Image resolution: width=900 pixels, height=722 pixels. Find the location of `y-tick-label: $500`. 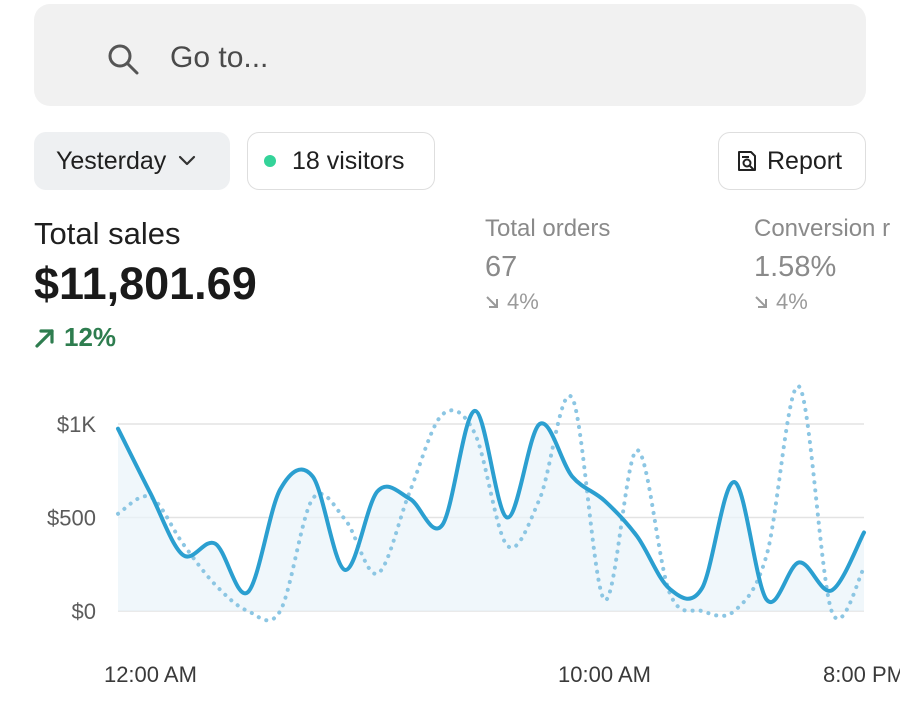

y-tick-label: $500 is located at coordinates (71, 518).